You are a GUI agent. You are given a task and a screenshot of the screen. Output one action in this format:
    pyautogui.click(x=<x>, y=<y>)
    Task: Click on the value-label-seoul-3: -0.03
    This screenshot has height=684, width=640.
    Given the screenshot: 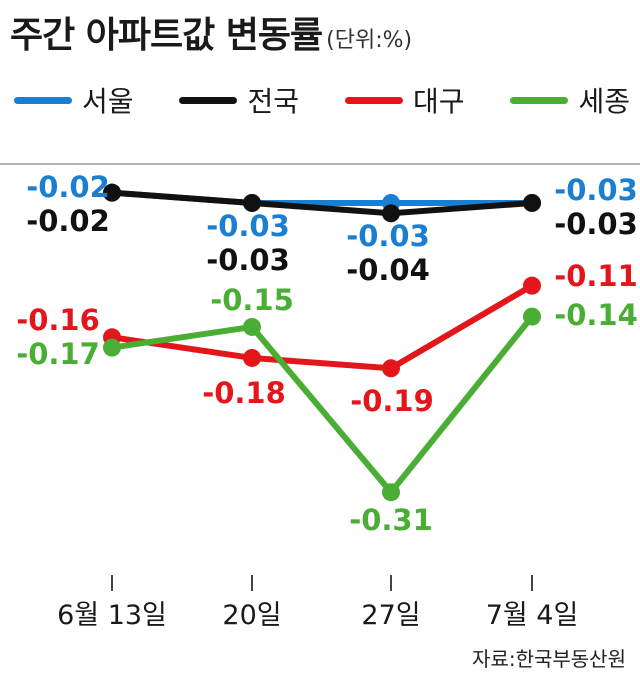 What is the action you would take?
    pyautogui.click(x=596, y=190)
    